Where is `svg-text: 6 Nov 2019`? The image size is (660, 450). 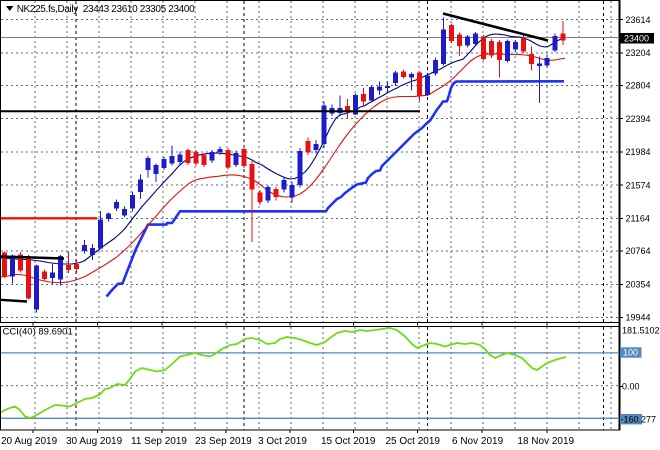
svg-text: 6 Nov 2019 is located at coordinates (478, 441).